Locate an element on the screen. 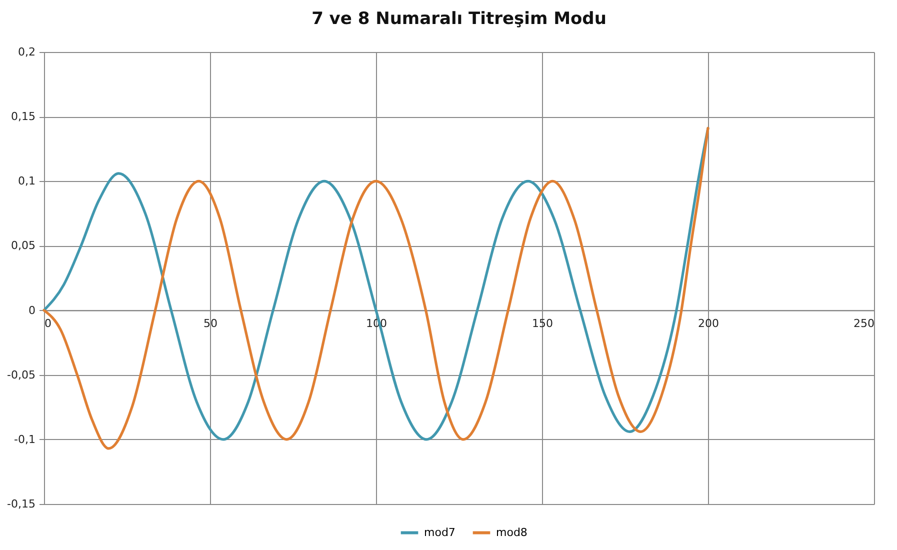 This screenshot has height=550, width=897. y-tick-label: -0,05 is located at coordinates (21, 375).